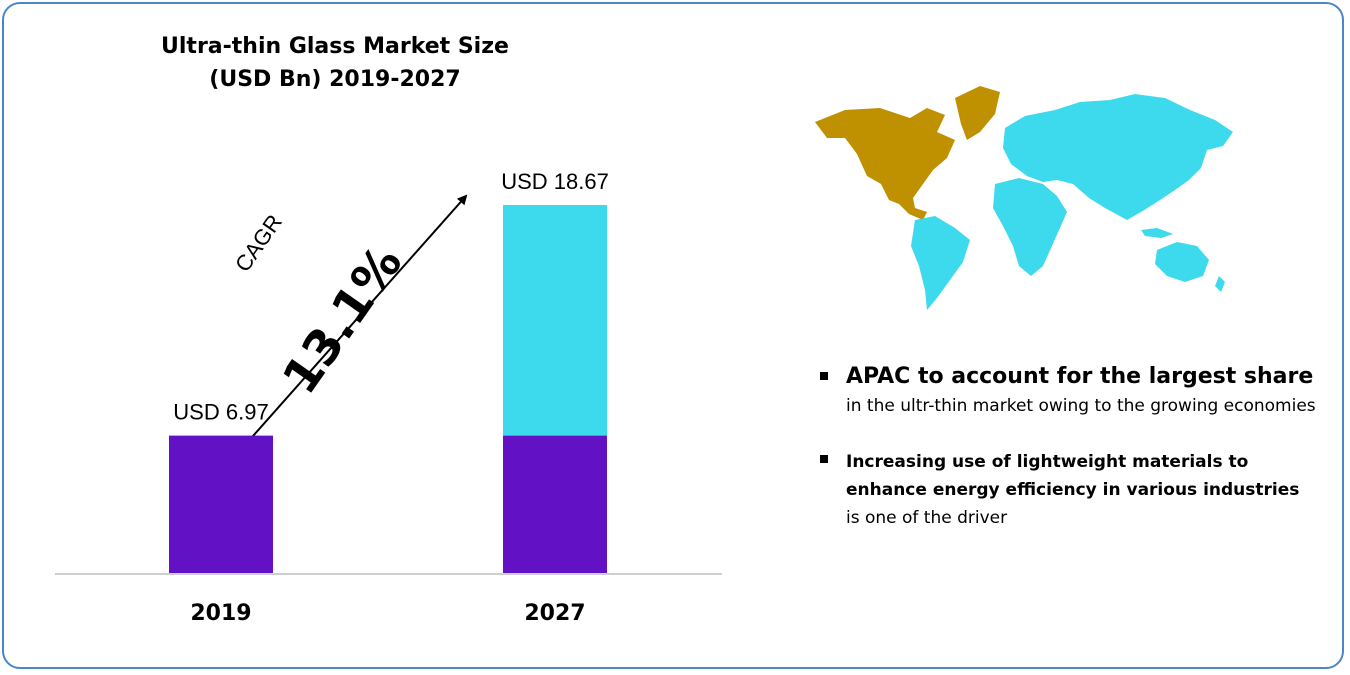  What do you see at coordinates (344, 333) in the screenshot?
I see `cagr-arrow` at bounding box center [344, 333].